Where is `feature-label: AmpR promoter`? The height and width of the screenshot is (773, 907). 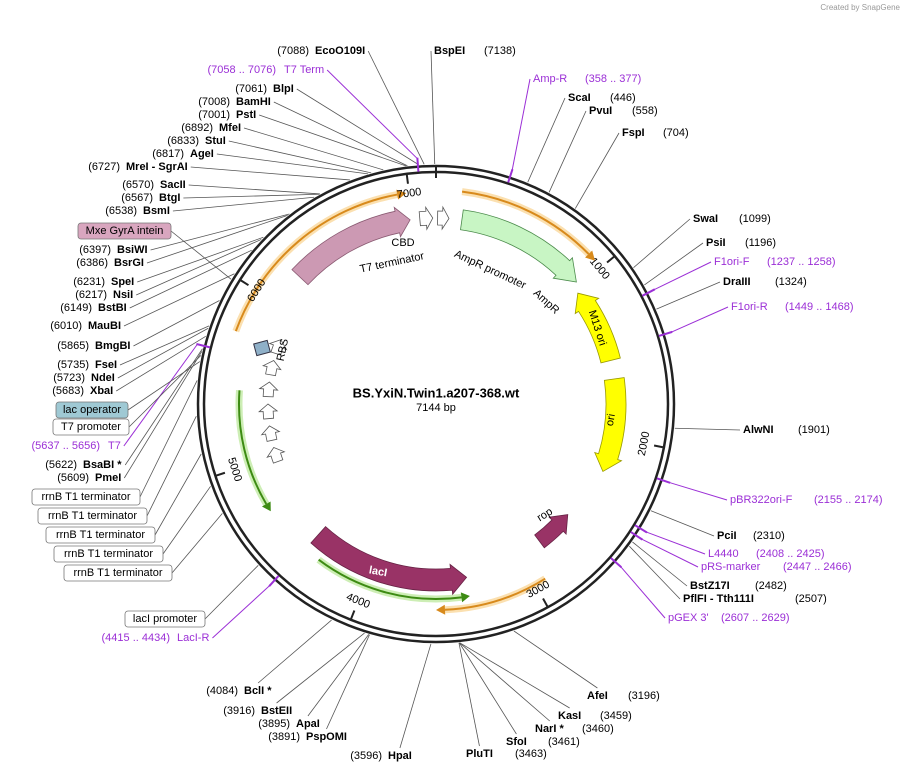
feature-label: AmpR promoter is located at coordinates (490, 270).